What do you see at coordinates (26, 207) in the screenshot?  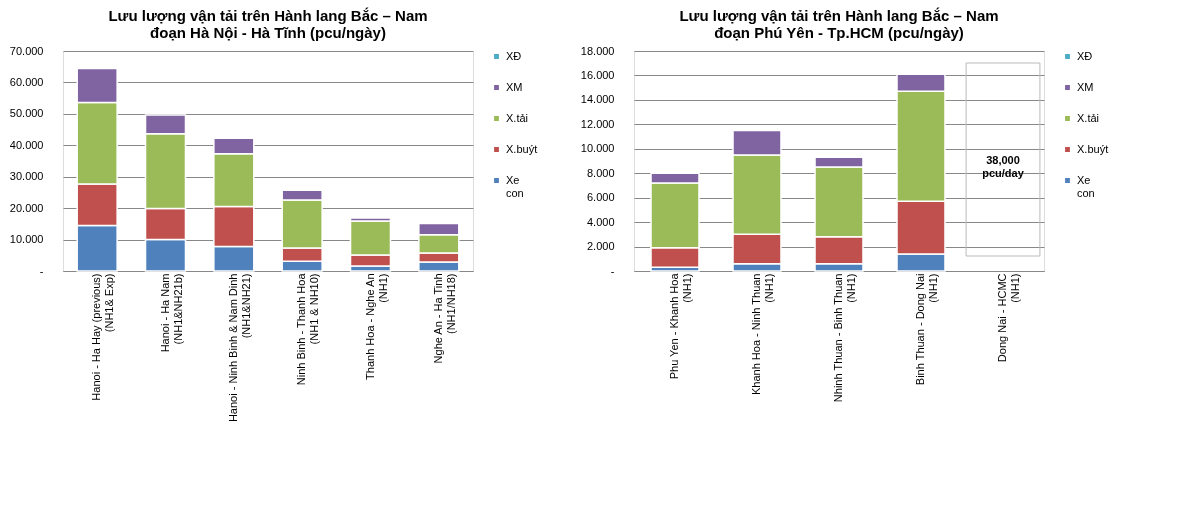 I see `y-tick-label: 20.000` at bounding box center [26, 207].